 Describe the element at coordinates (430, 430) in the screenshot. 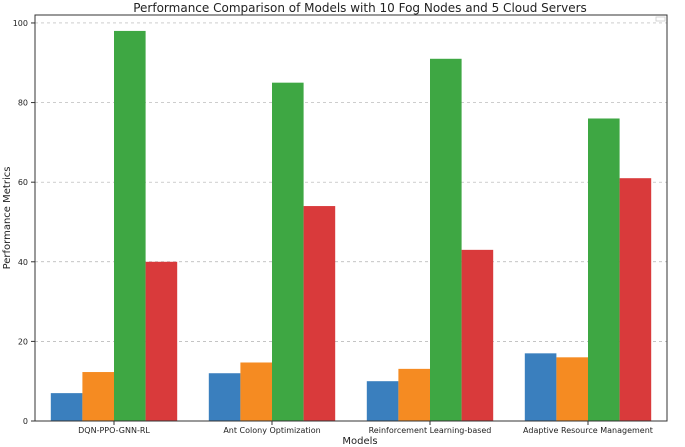

I see `x-tick-label-3: Reinforcement Learning-based` at that location.